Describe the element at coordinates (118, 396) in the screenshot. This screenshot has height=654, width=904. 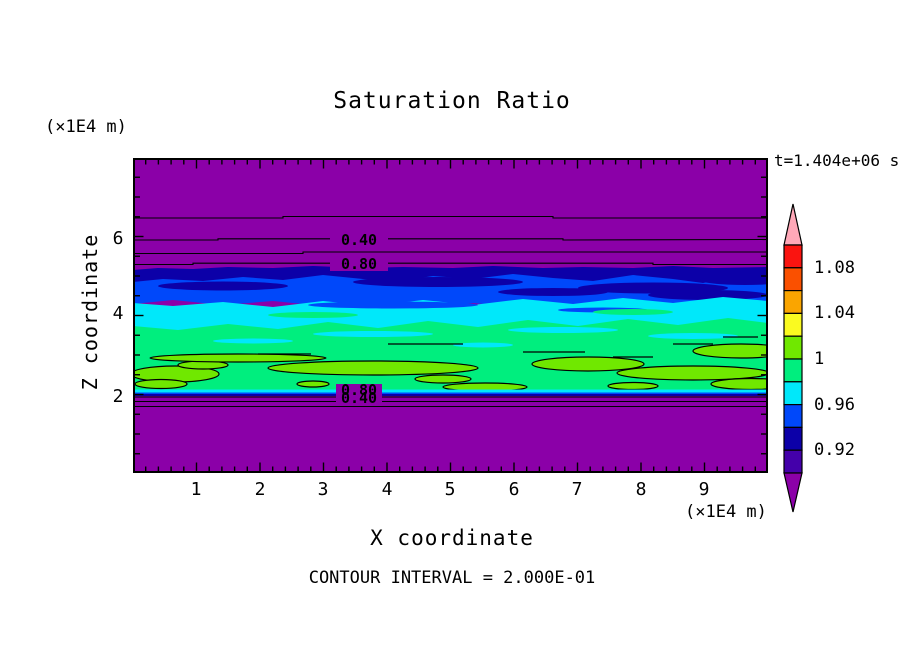
I see `y-tick-label-2: 2` at that location.